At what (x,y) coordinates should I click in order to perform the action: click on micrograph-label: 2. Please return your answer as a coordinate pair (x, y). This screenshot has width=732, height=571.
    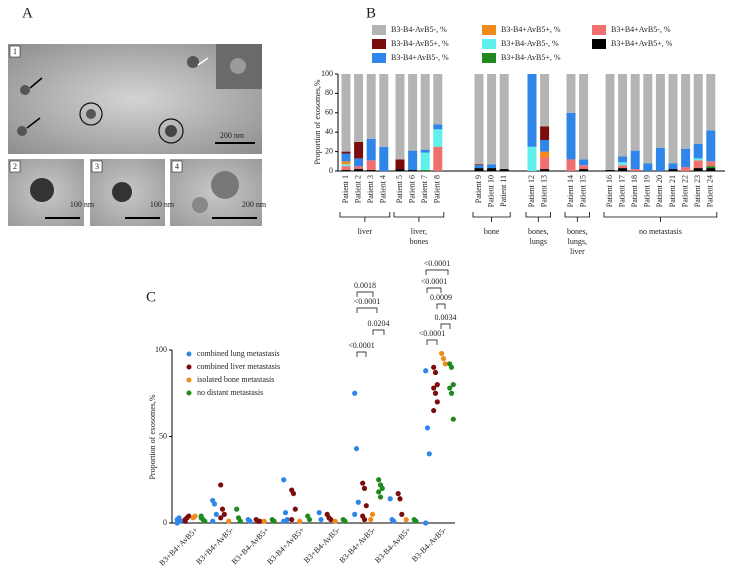
    Looking at the image, I should click on (15, 166).